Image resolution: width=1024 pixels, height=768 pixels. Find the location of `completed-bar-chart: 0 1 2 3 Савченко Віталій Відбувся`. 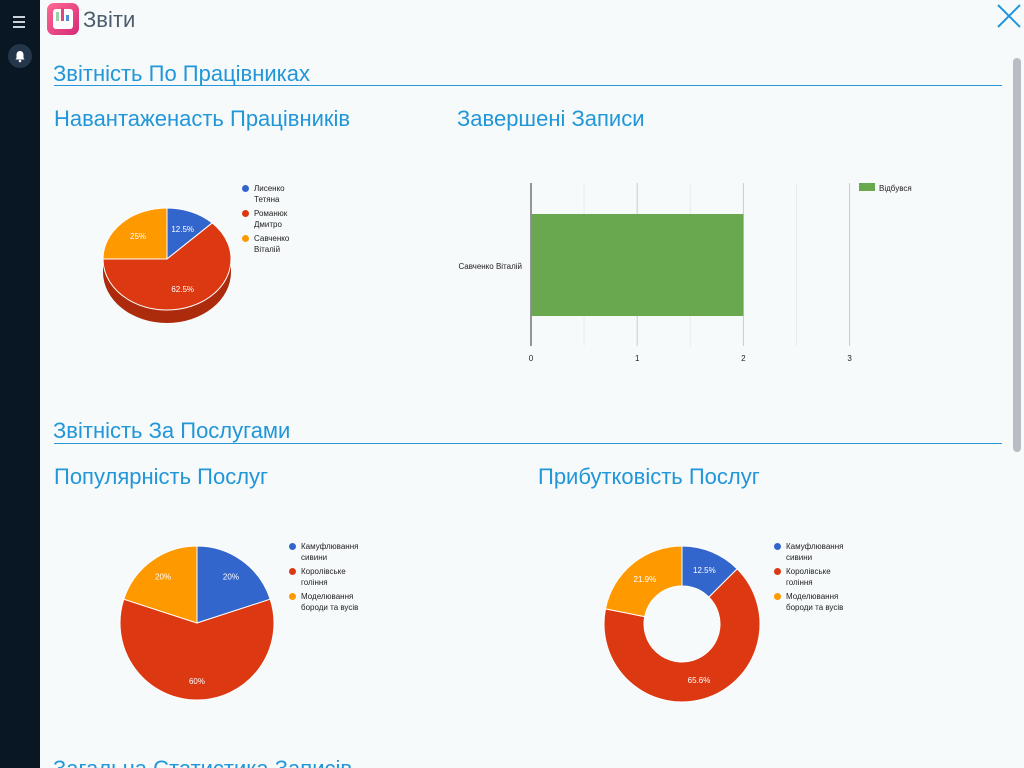

completed-bar-chart: 0 1 2 3 Савченко Віталій Відбувся is located at coordinates (685, 273).